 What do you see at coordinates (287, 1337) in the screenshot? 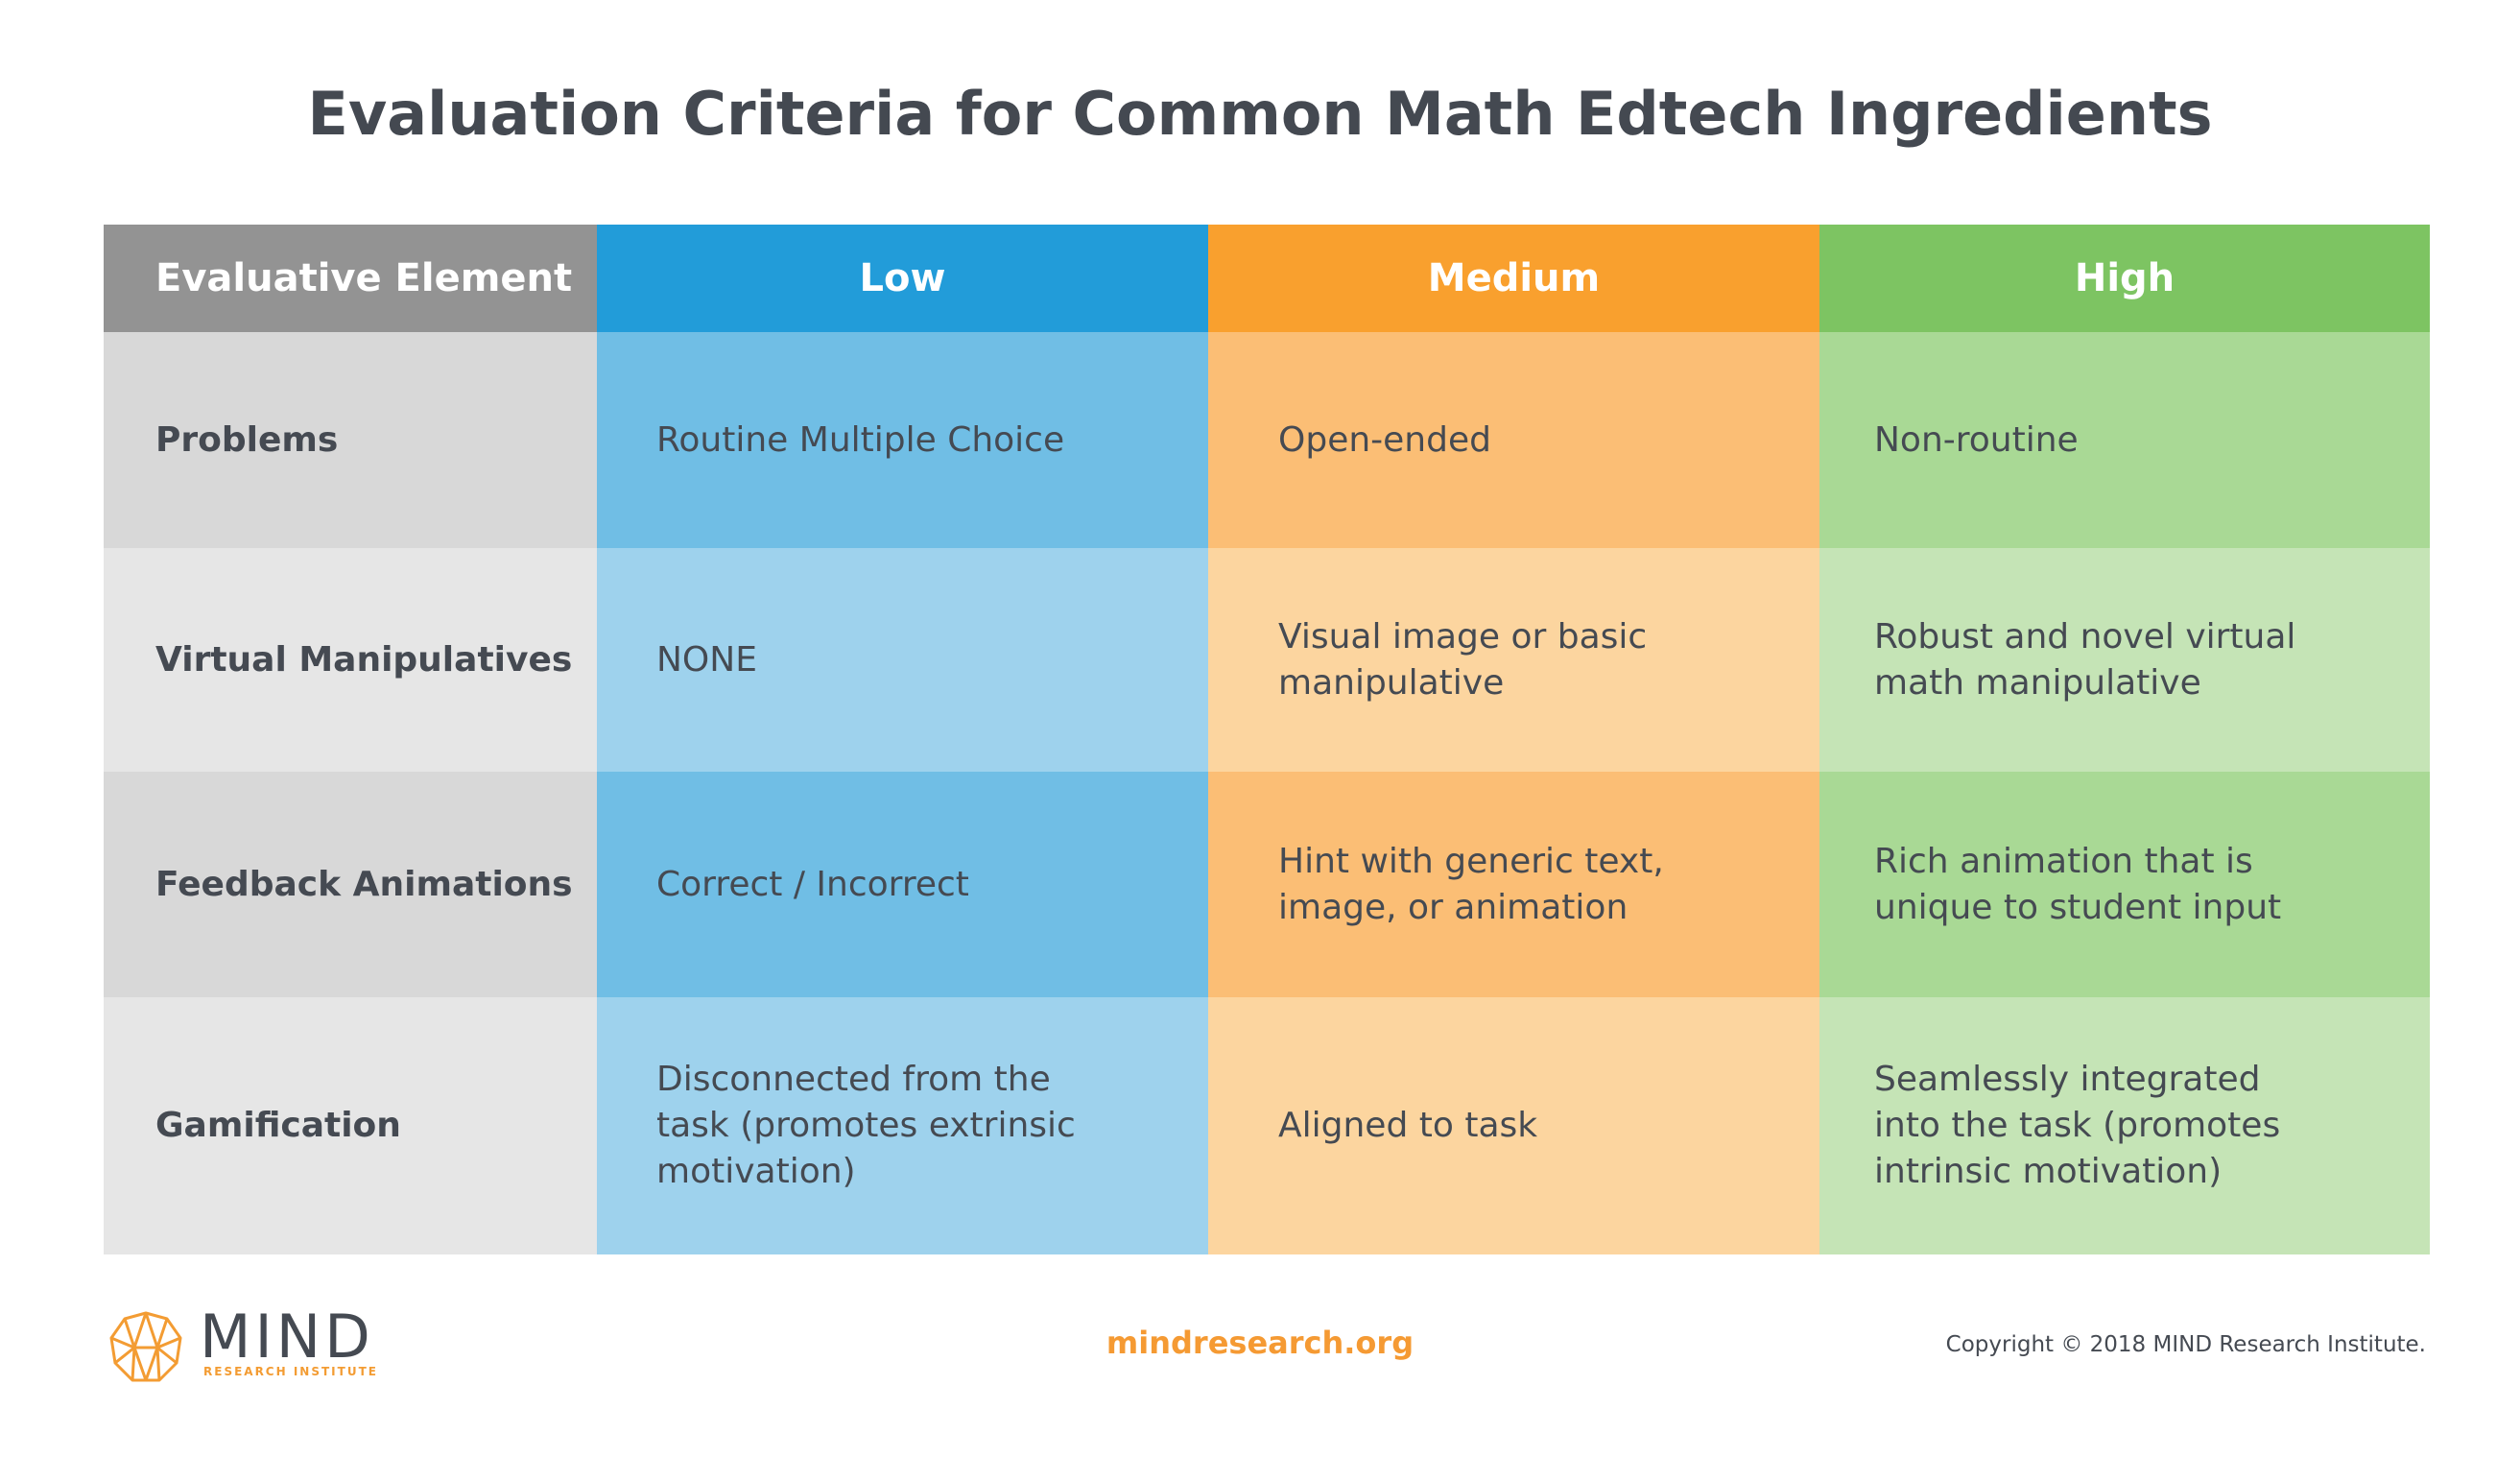
I see `logo-wordmark: MIND` at bounding box center [287, 1337].